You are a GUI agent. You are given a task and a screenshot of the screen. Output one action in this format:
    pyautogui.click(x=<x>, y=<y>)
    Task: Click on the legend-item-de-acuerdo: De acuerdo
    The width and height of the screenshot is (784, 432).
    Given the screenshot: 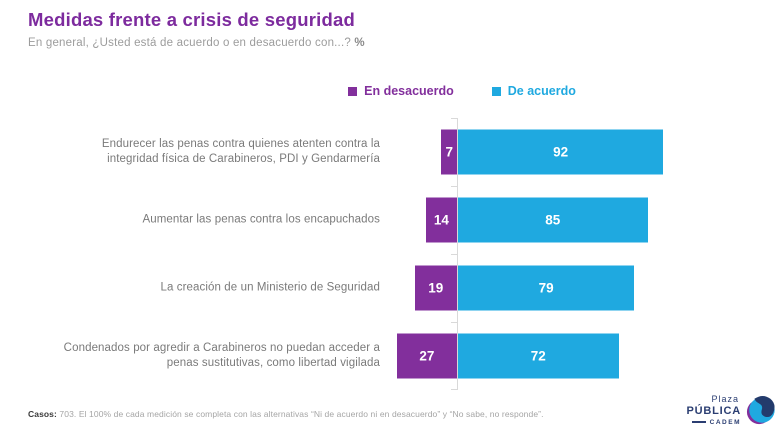 What is the action you would take?
    pyautogui.click(x=533, y=91)
    